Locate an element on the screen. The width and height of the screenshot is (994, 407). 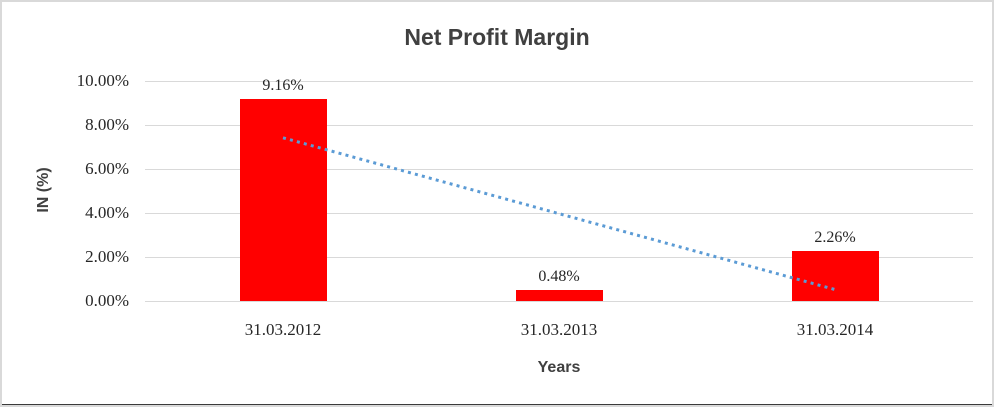
y-tick-label: 0.00% is located at coordinates (107, 300).